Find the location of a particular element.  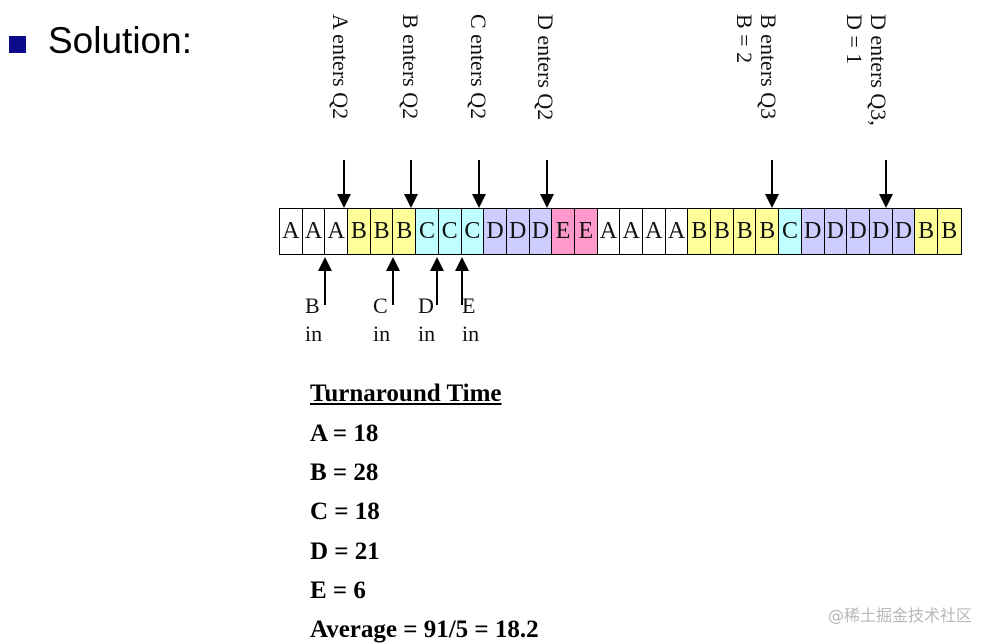

arrival-label-e: E in is located at coordinates (471, 319).